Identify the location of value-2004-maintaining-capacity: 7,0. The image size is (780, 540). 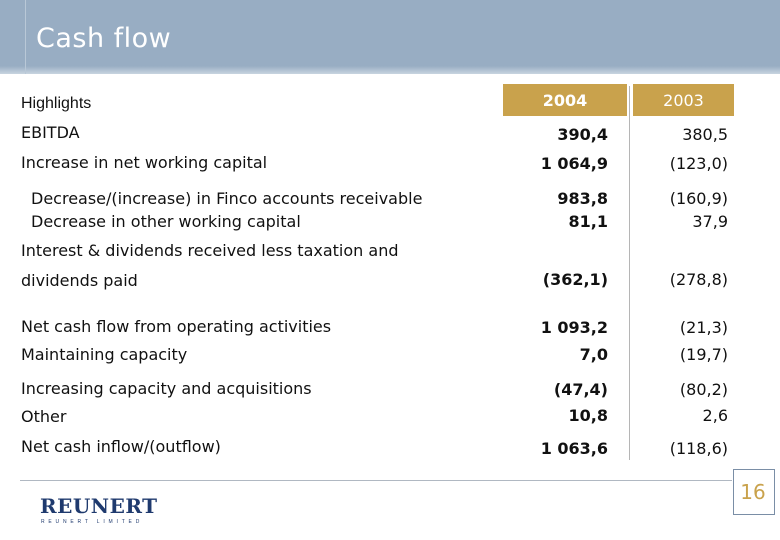
(593, 354).